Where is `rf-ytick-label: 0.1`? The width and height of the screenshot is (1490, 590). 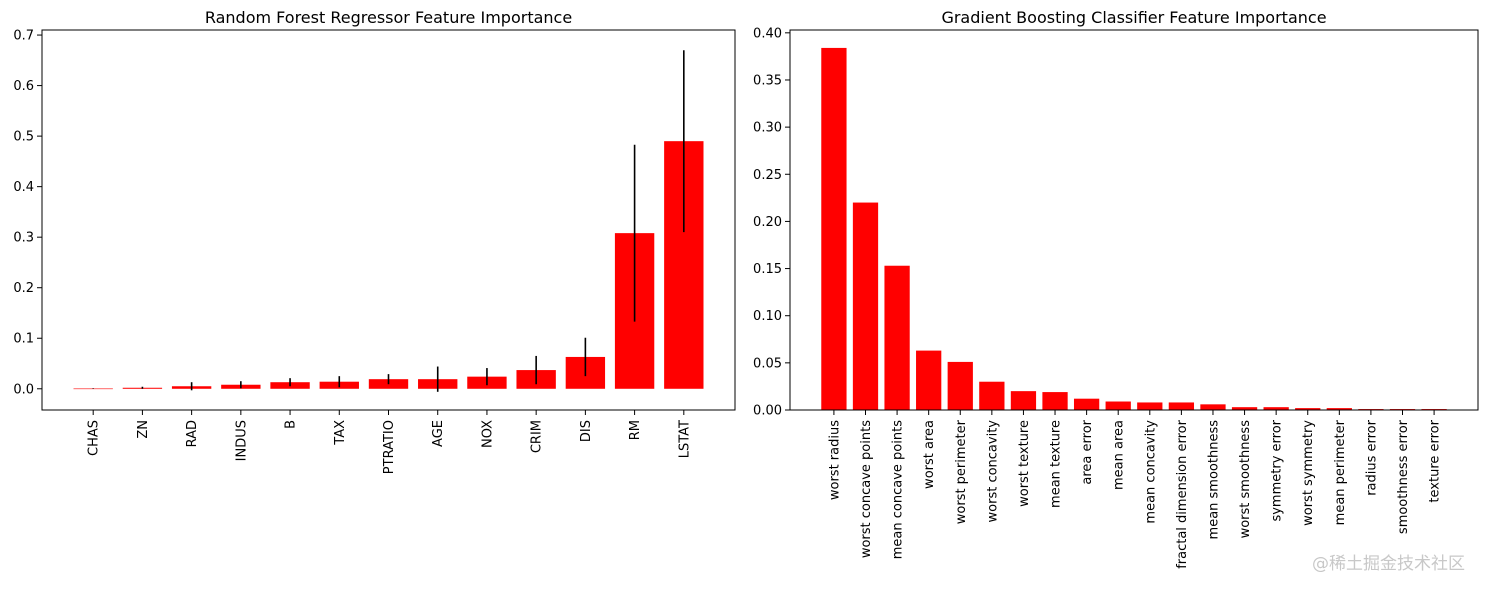
rf-ytick-label: 0.1 is located at coordinates (23, 339).